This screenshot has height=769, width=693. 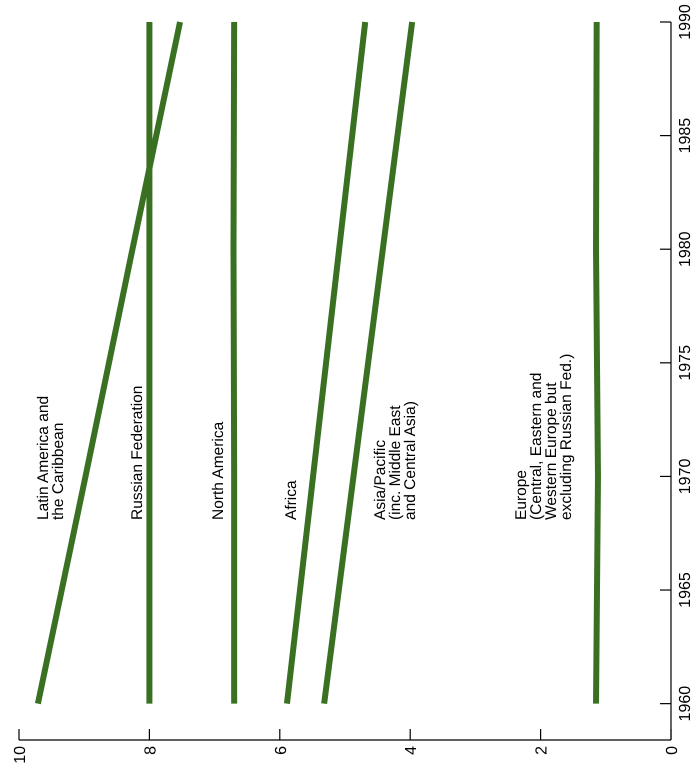 I want to click on x-tick-label: 0, so click(x=672, y=750).